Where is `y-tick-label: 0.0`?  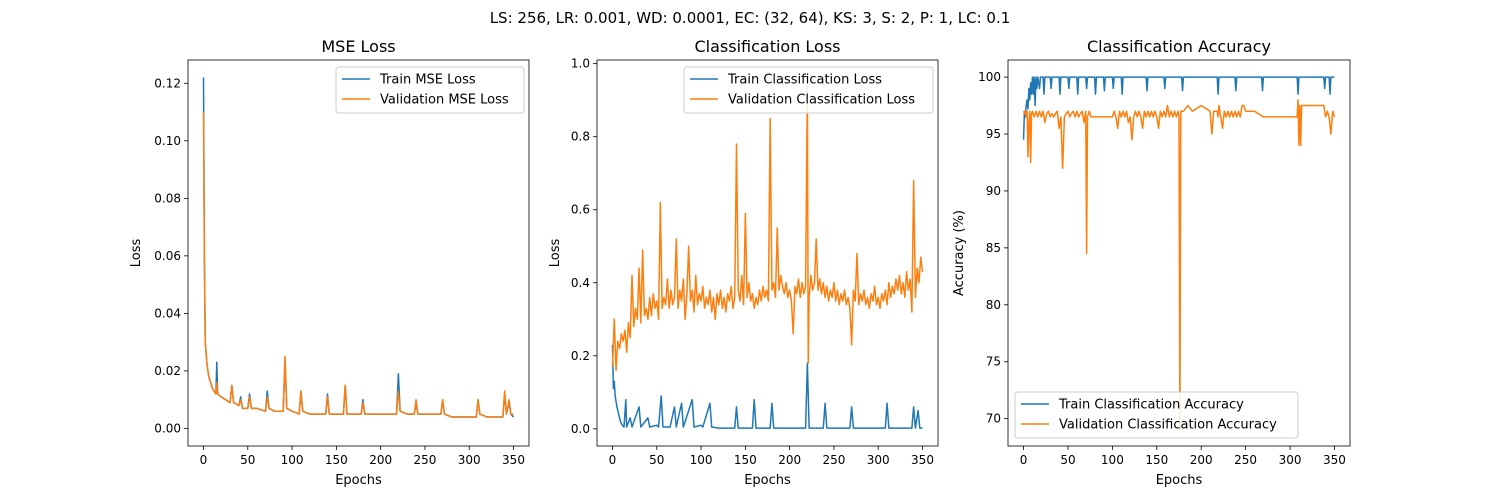
y-tick-label: 0.0 is located at coordinates (580, 429).